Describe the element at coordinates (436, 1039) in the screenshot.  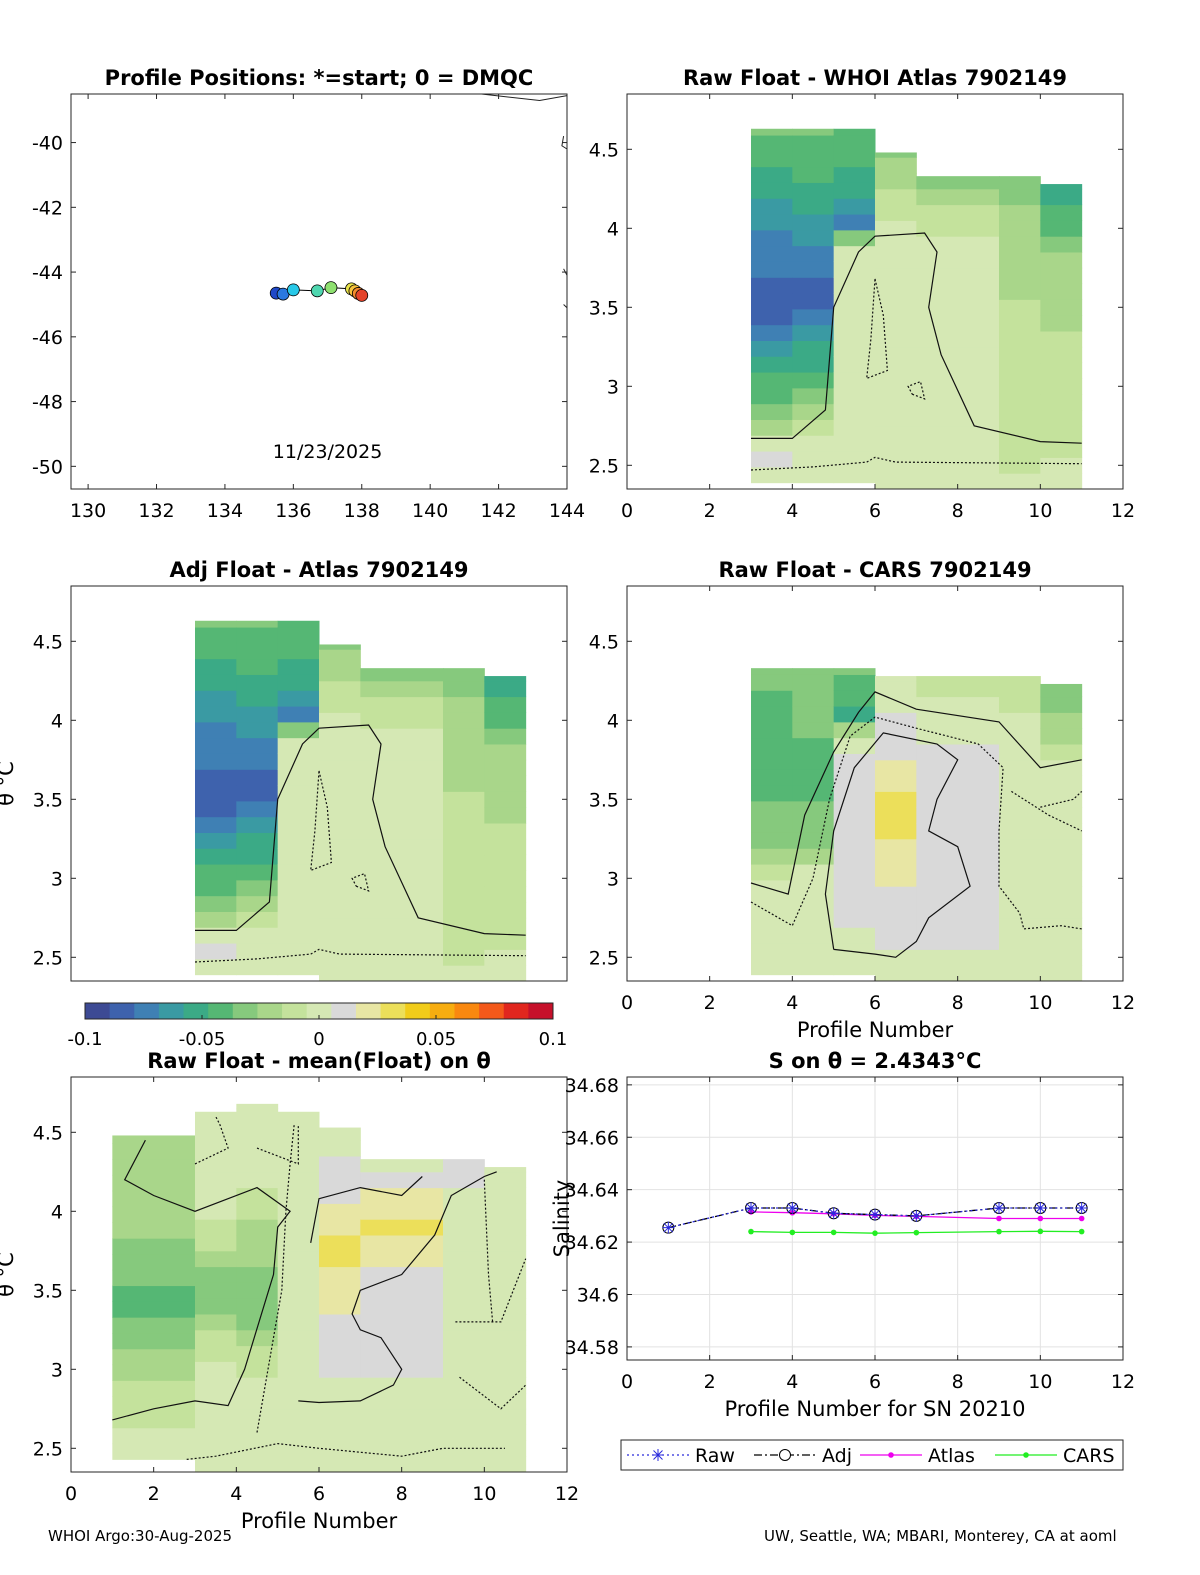
I see `colorbar-tick-label: 0.05` at that location.